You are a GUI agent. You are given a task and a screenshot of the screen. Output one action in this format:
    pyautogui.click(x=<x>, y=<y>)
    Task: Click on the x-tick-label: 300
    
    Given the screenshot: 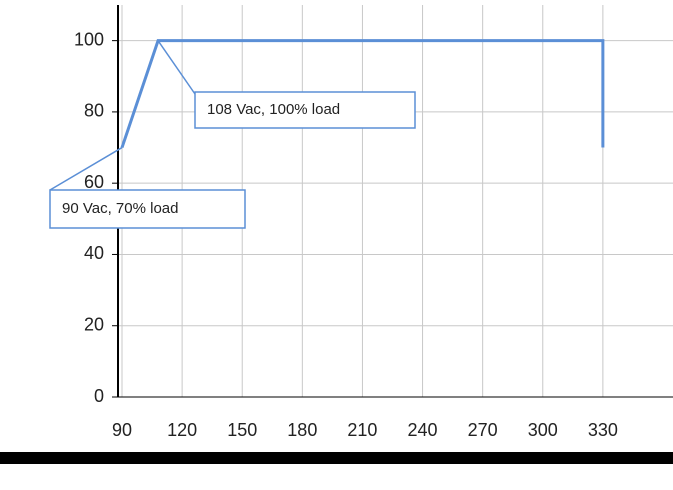 What is the action you would take?
    pyautogui.click(x=543, y=430)
    